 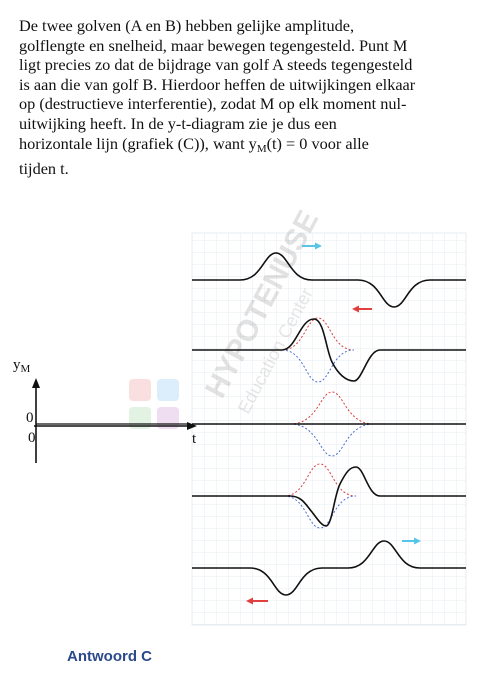 What do you see at coordinates (194, 439) in the screenshot?
I see `t-axis-label: t` at bounding box center [194, 439].